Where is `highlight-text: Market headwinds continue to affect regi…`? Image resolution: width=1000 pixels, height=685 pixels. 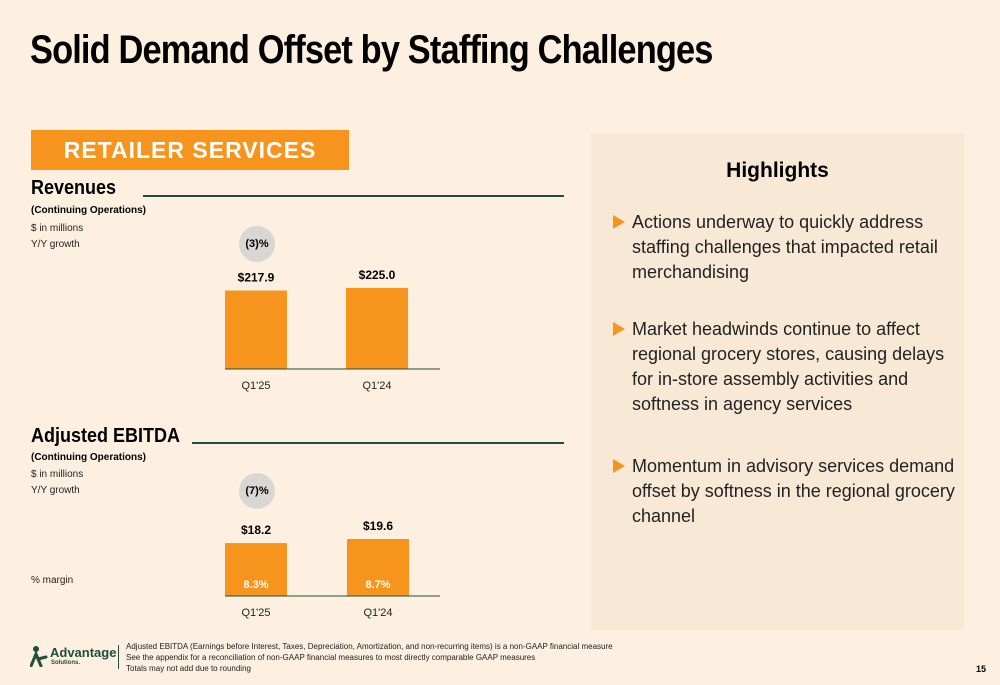 highlight-text: Market headwinds continue to affect regi… is located at coordinates (788, 366).